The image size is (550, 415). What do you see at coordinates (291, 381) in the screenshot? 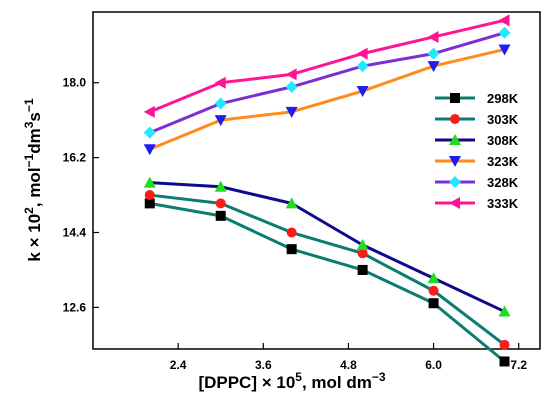
I see `x-axis-title: [DPPC] × 105, mol dm−3` at bounding box center [291, 381].